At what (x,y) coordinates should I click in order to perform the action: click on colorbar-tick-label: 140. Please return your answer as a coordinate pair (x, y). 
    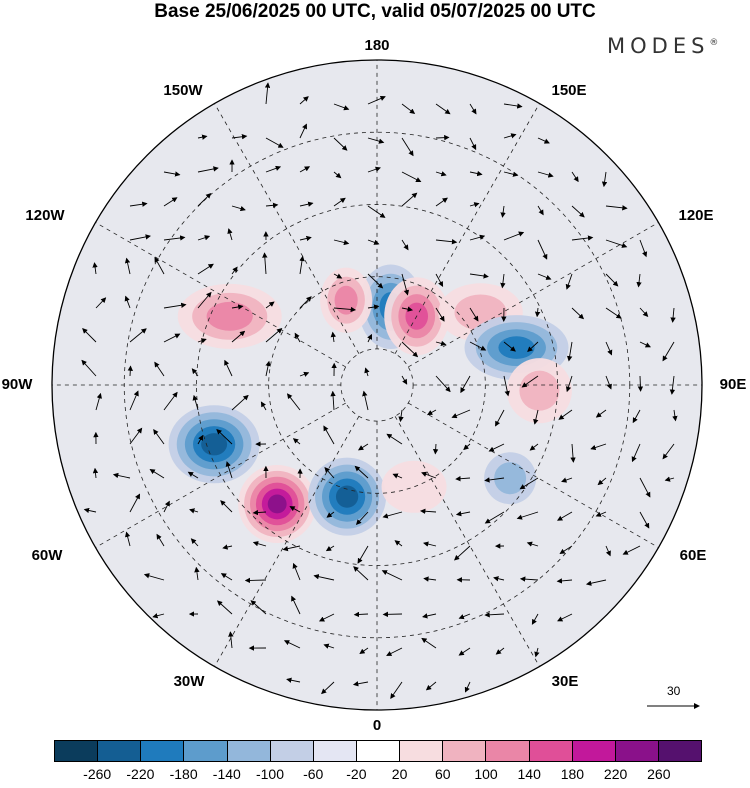
    Looking at the image, I should click on (529, 774).